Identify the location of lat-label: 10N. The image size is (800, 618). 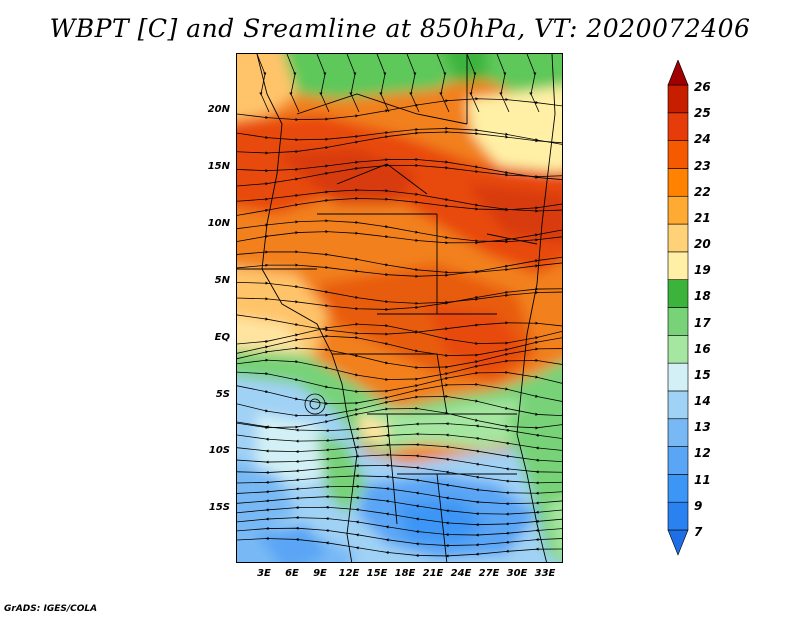
(218, 223).